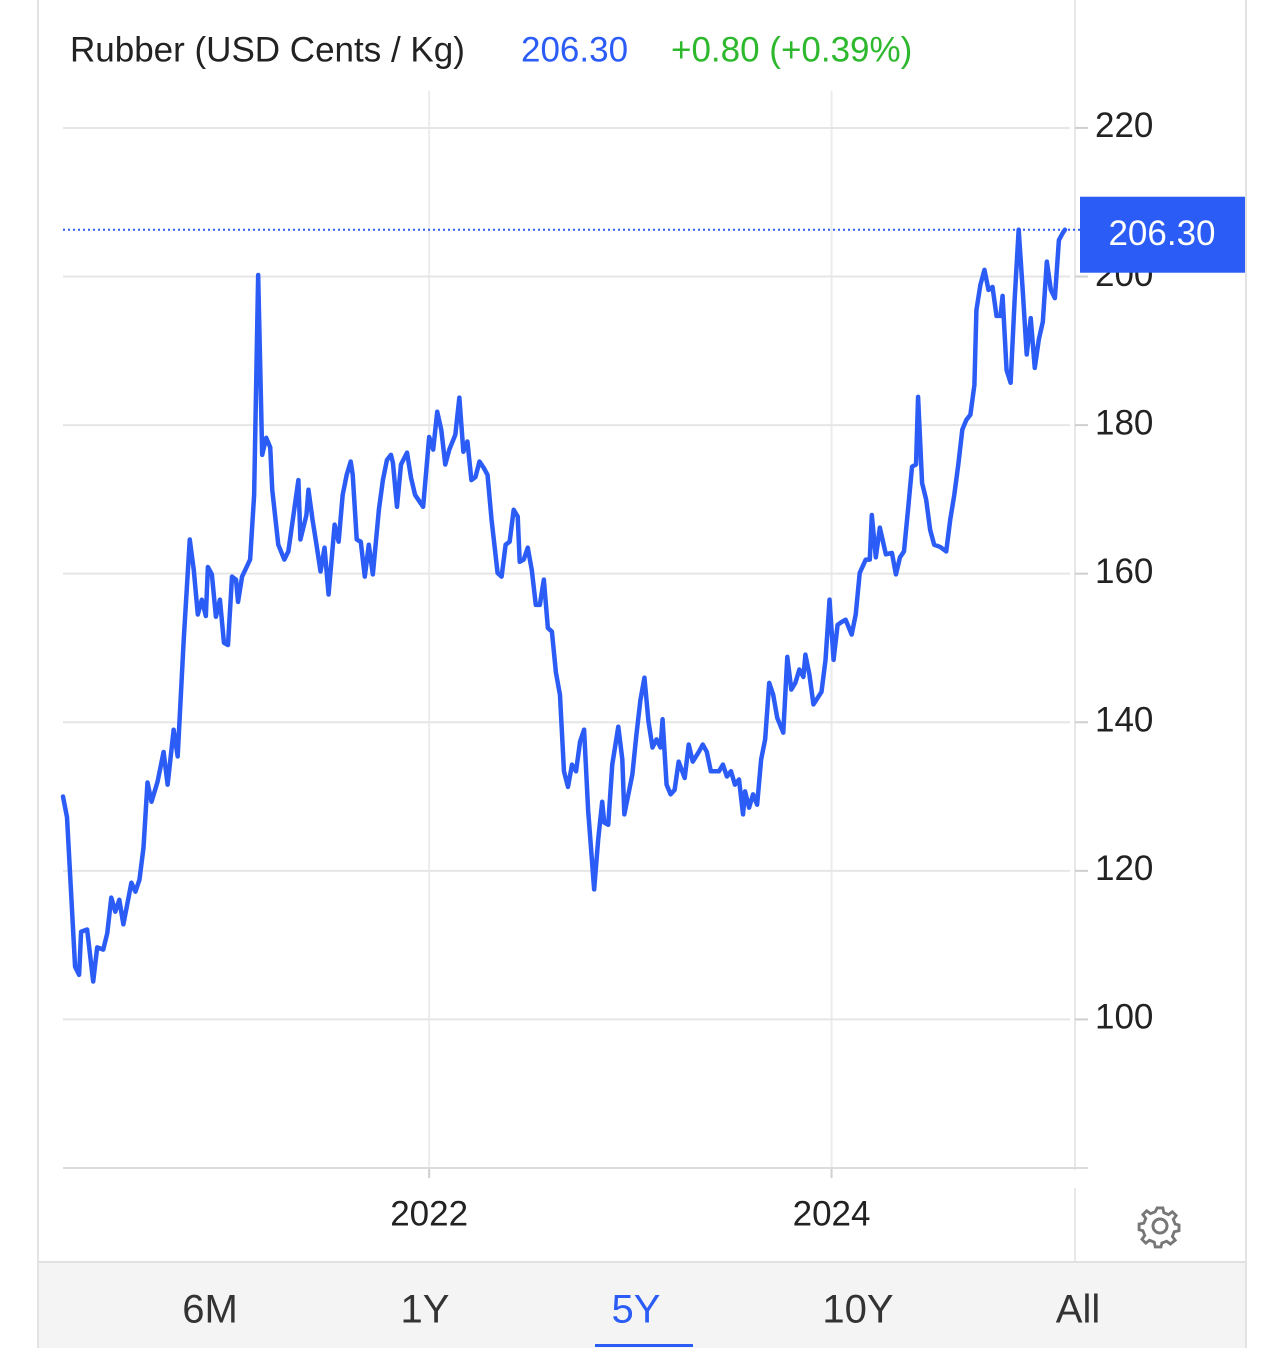  What do you see at coordinates (1124, 422) in the screenshot?
I see `y-tick-label: 180` at bounding box center [1124, 422].